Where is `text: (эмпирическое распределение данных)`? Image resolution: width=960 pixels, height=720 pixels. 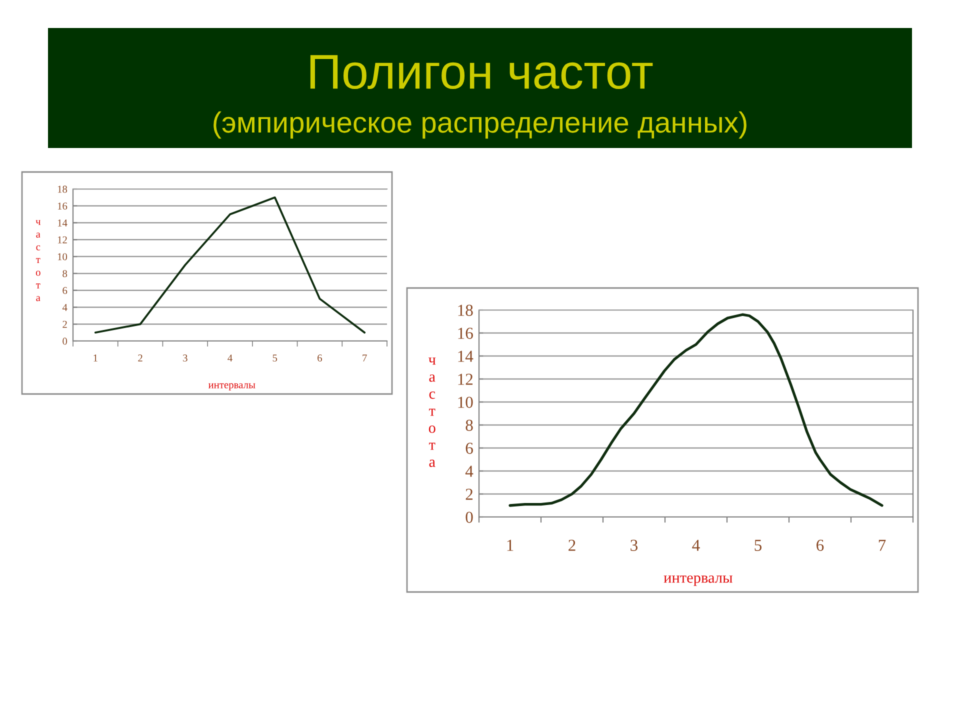 text: (эмпирическое распределение данных) is located at coordinates (480, 125).